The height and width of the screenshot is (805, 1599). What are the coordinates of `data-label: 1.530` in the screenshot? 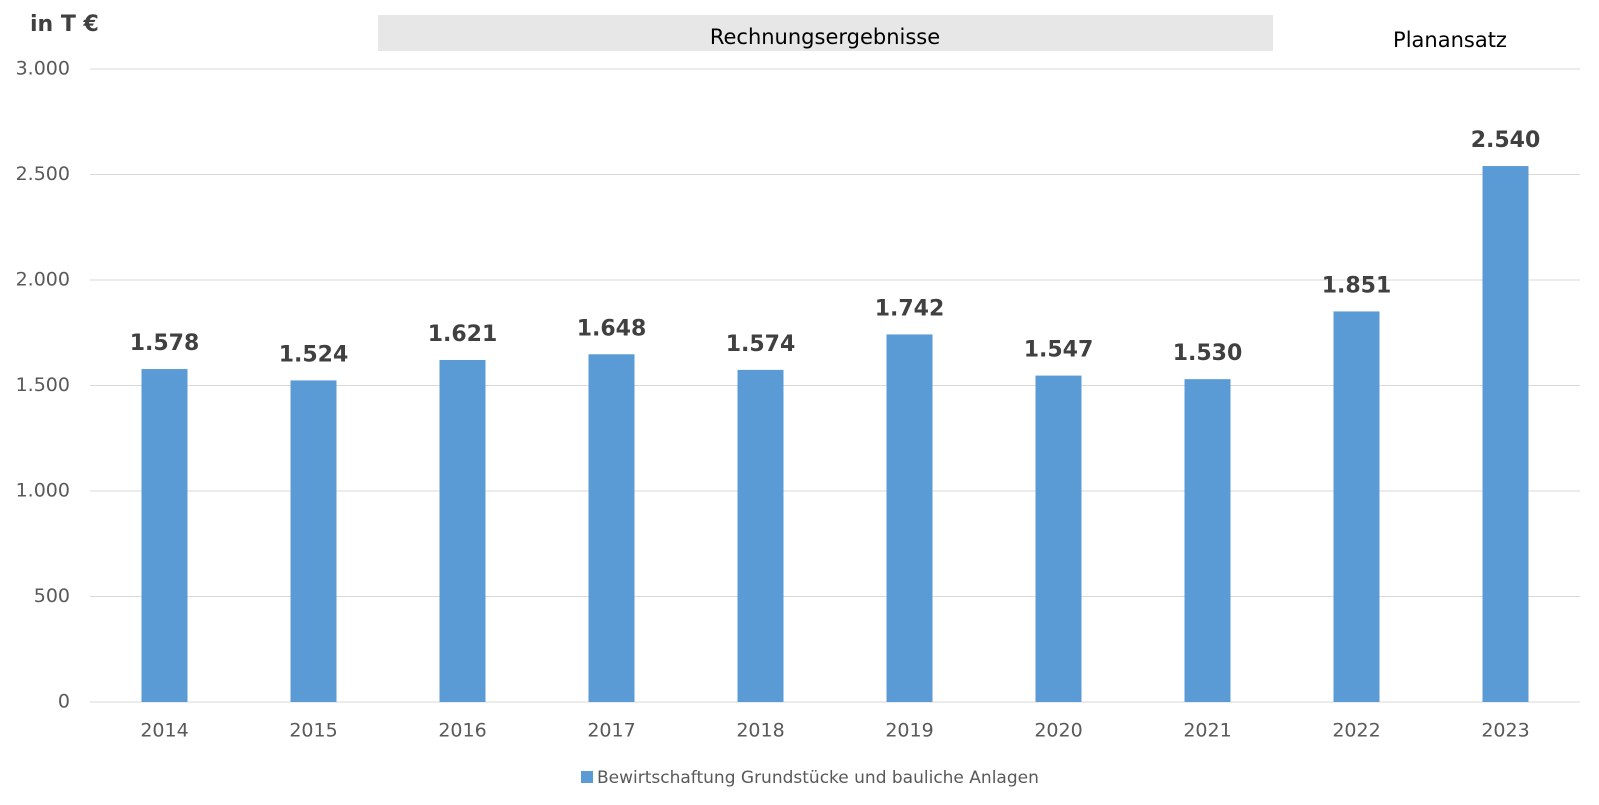 It's located at (1208, 353).